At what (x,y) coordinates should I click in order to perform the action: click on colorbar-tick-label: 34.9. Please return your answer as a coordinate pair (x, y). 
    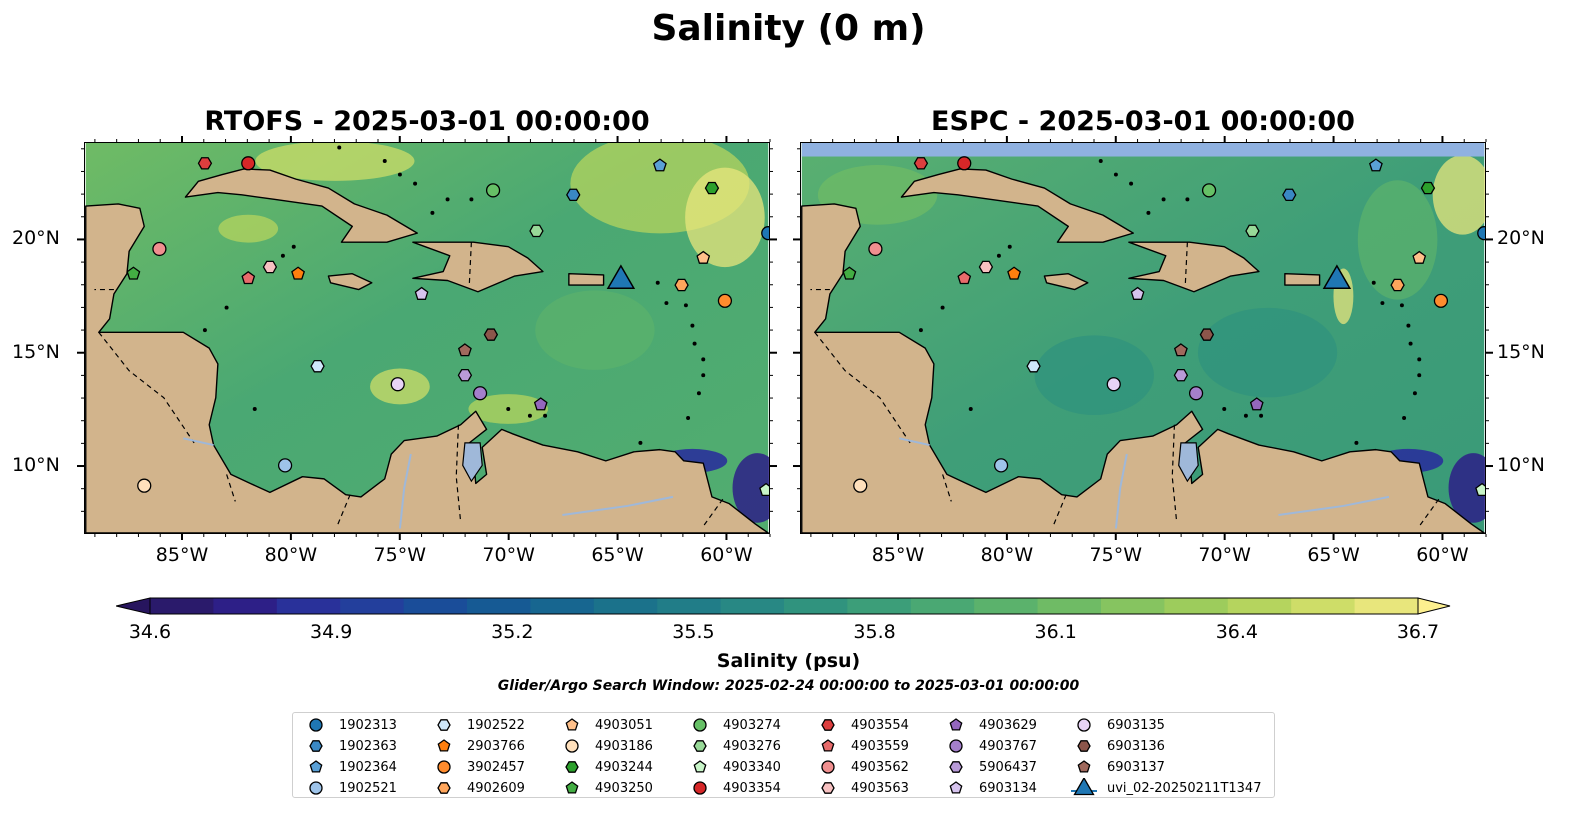
    Looking at the image, I should click on (331, 632).